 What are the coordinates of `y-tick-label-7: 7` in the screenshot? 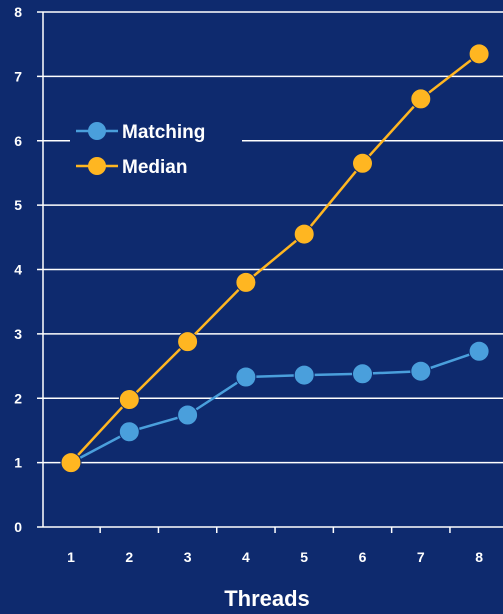 It's located at (18, 76).